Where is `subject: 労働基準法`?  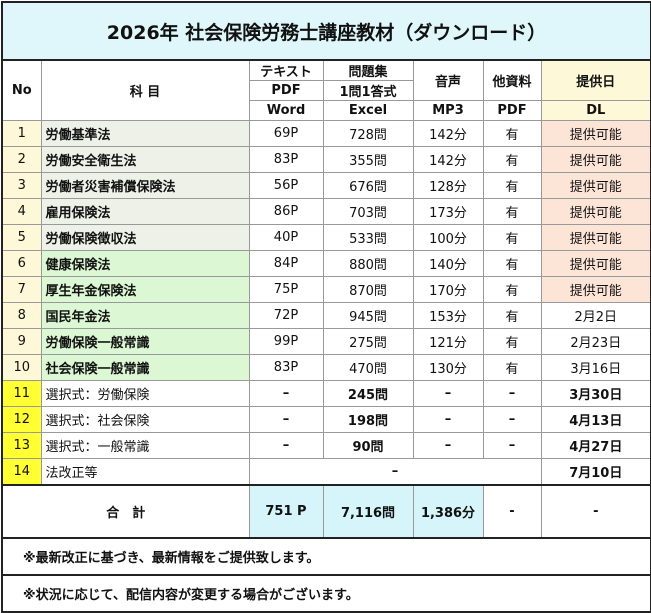 subject: 労働基準法 is located at coordinates (145, 133).